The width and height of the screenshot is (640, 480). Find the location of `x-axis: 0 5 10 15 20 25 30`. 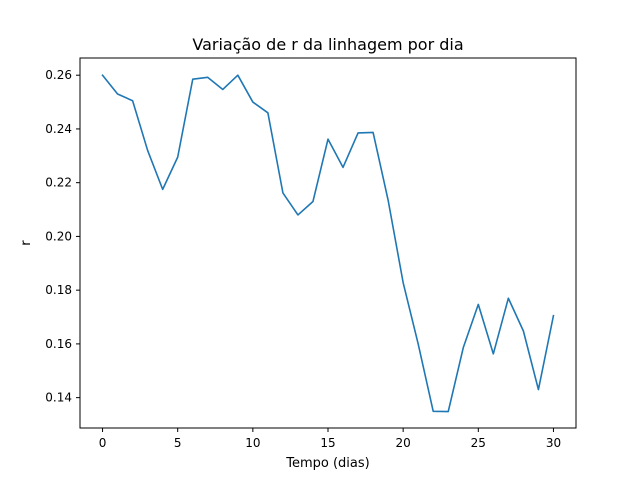

x-axis: 0 5 10 15 20 25 30 is located at coordinates (330, 439).